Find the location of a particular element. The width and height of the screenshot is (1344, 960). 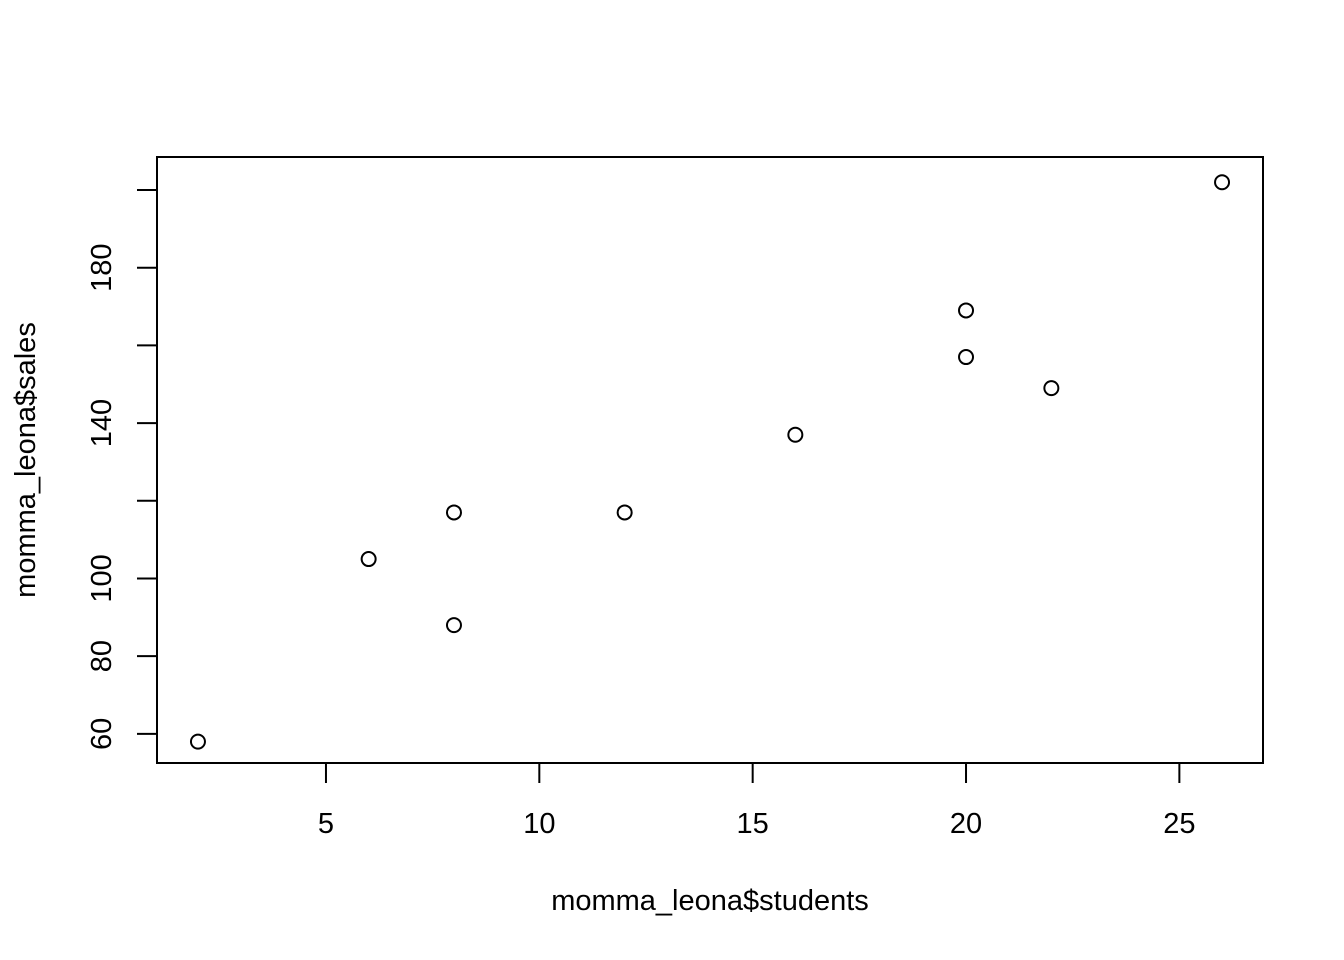

x-tick-label: 20 is located at coordinates (966, 824).